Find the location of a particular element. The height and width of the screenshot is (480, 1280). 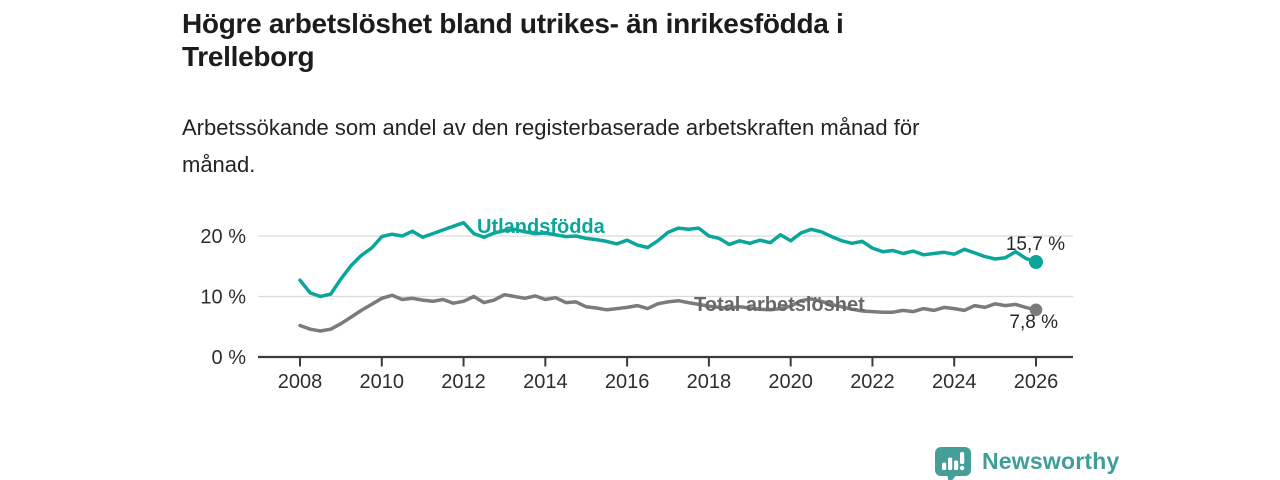

series-end-value-label-0: 15,7 % is located at coordinates (1035, 244).